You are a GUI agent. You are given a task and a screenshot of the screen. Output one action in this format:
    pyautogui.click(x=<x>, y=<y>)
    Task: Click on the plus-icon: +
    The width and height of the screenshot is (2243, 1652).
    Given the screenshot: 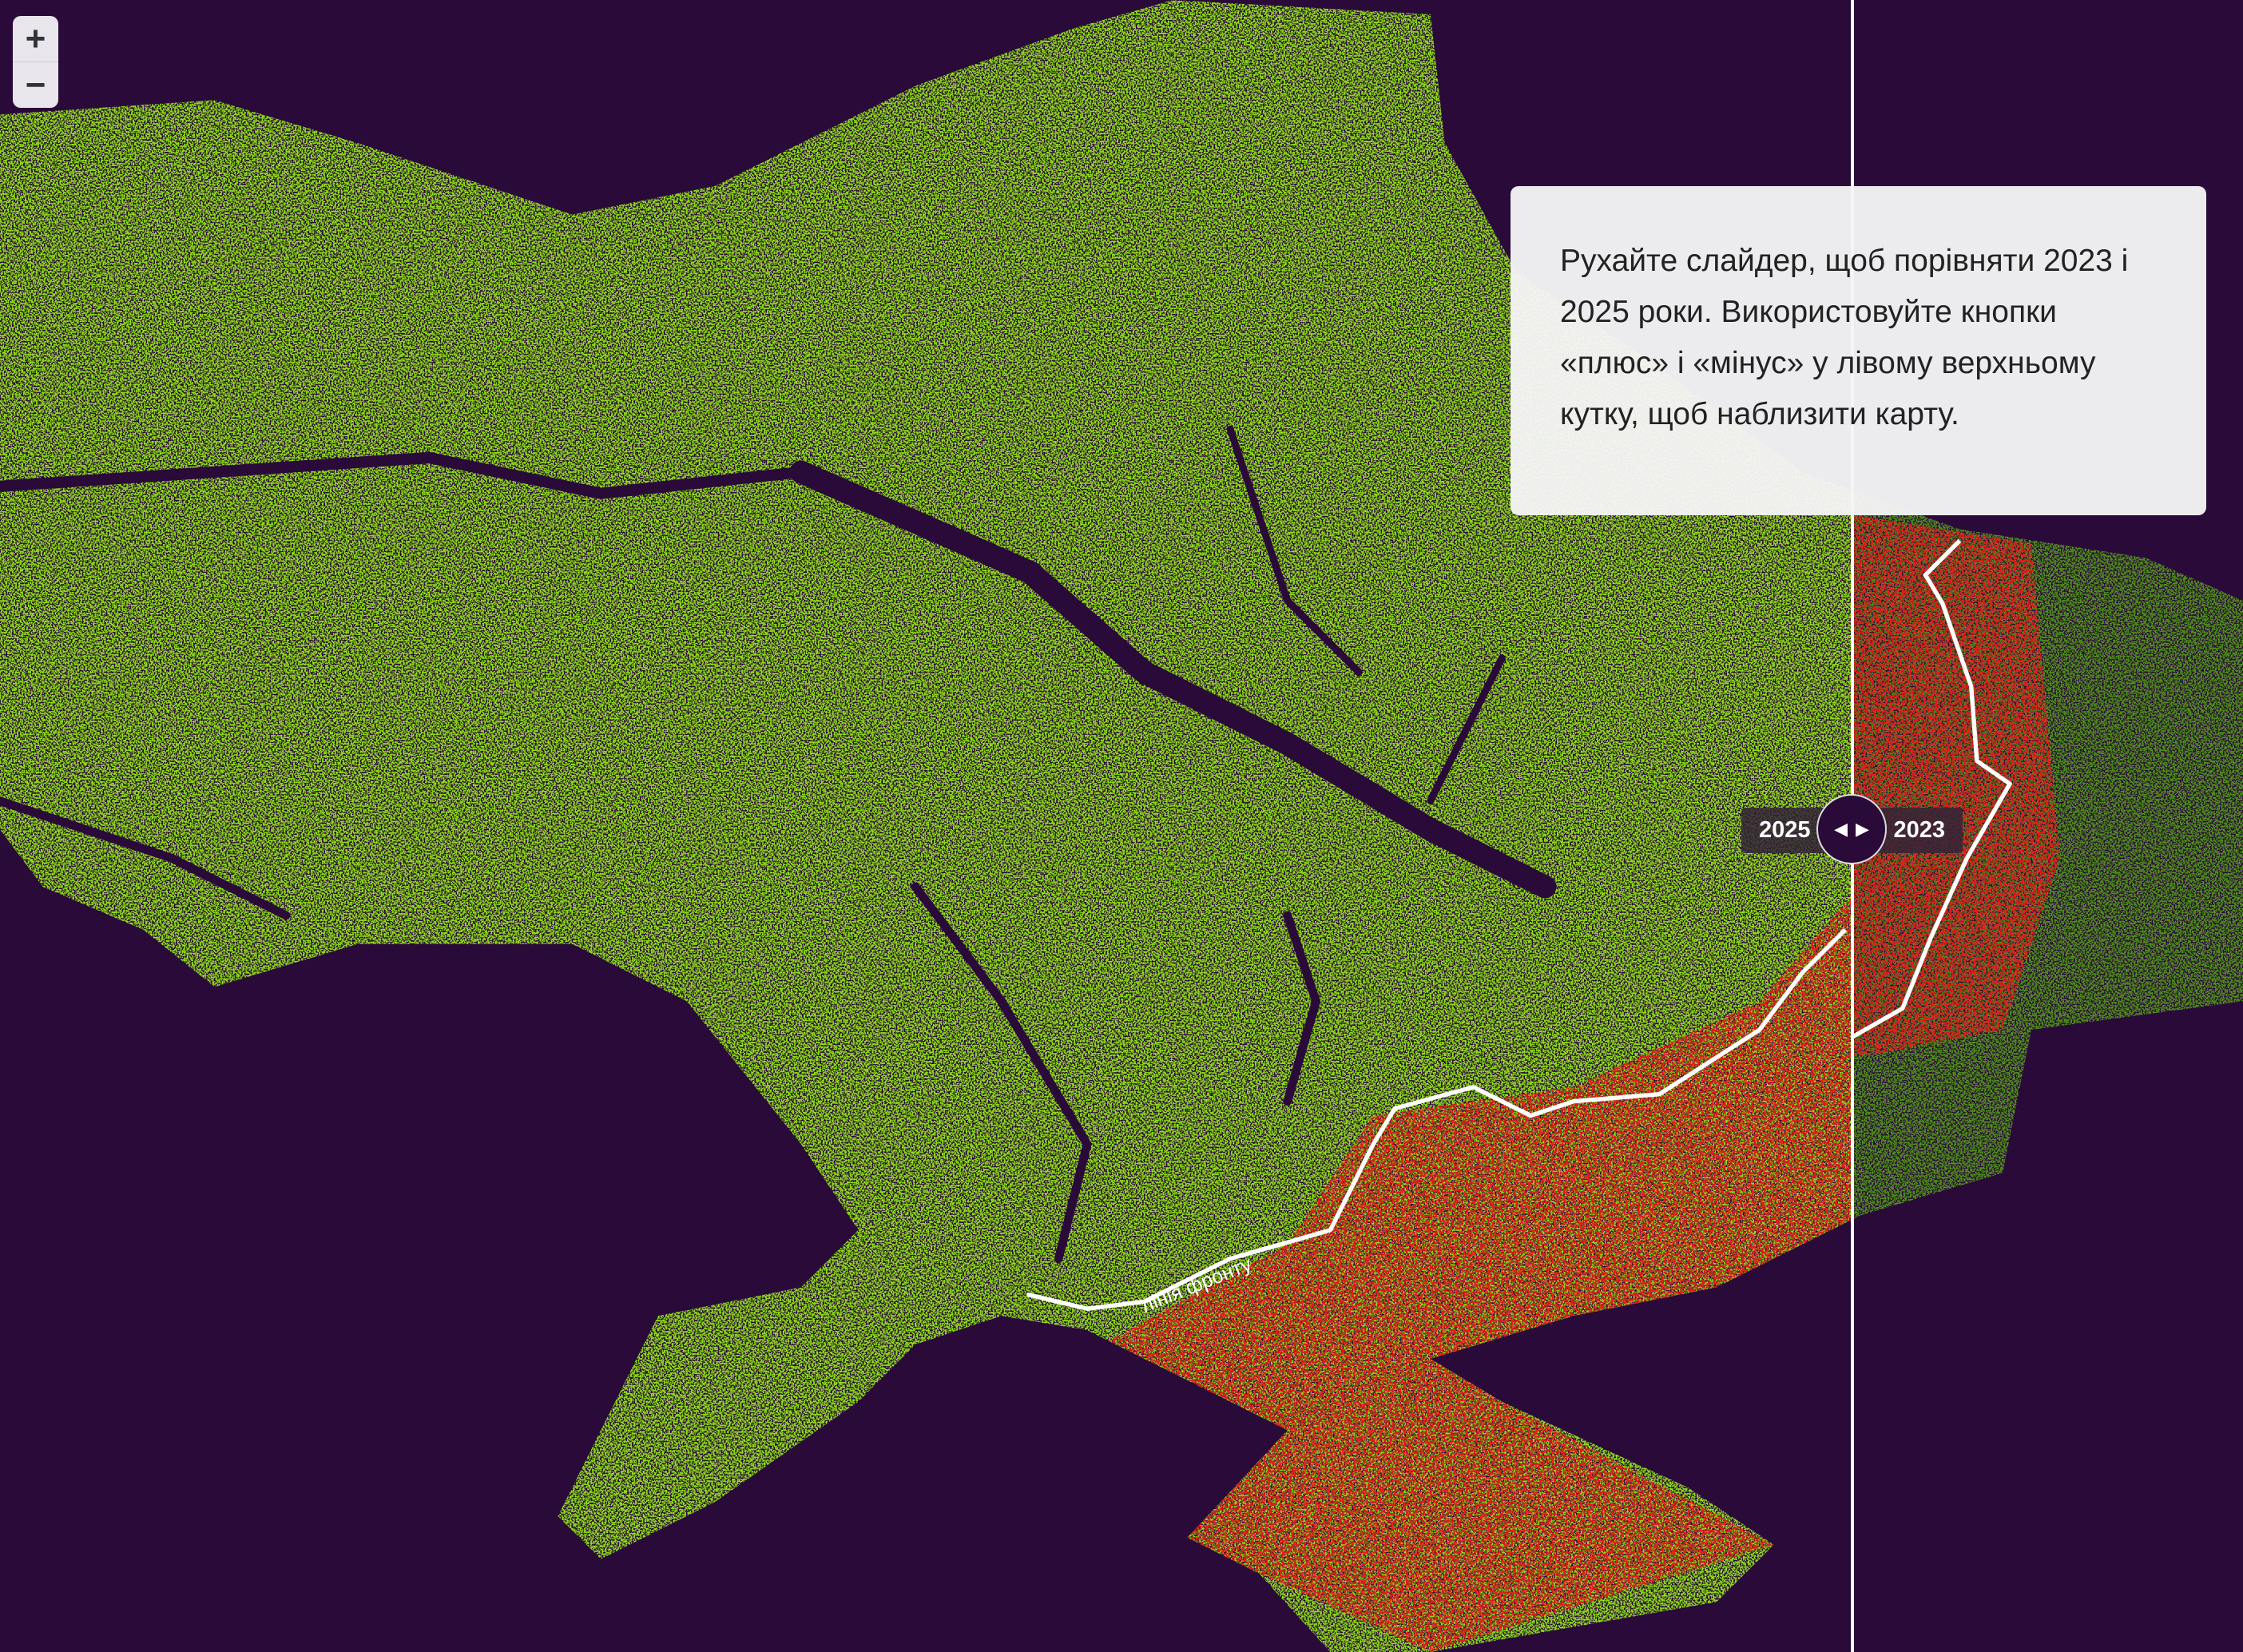 What is the action you would take?
    pyautogui.click(x=35, y=38)
    